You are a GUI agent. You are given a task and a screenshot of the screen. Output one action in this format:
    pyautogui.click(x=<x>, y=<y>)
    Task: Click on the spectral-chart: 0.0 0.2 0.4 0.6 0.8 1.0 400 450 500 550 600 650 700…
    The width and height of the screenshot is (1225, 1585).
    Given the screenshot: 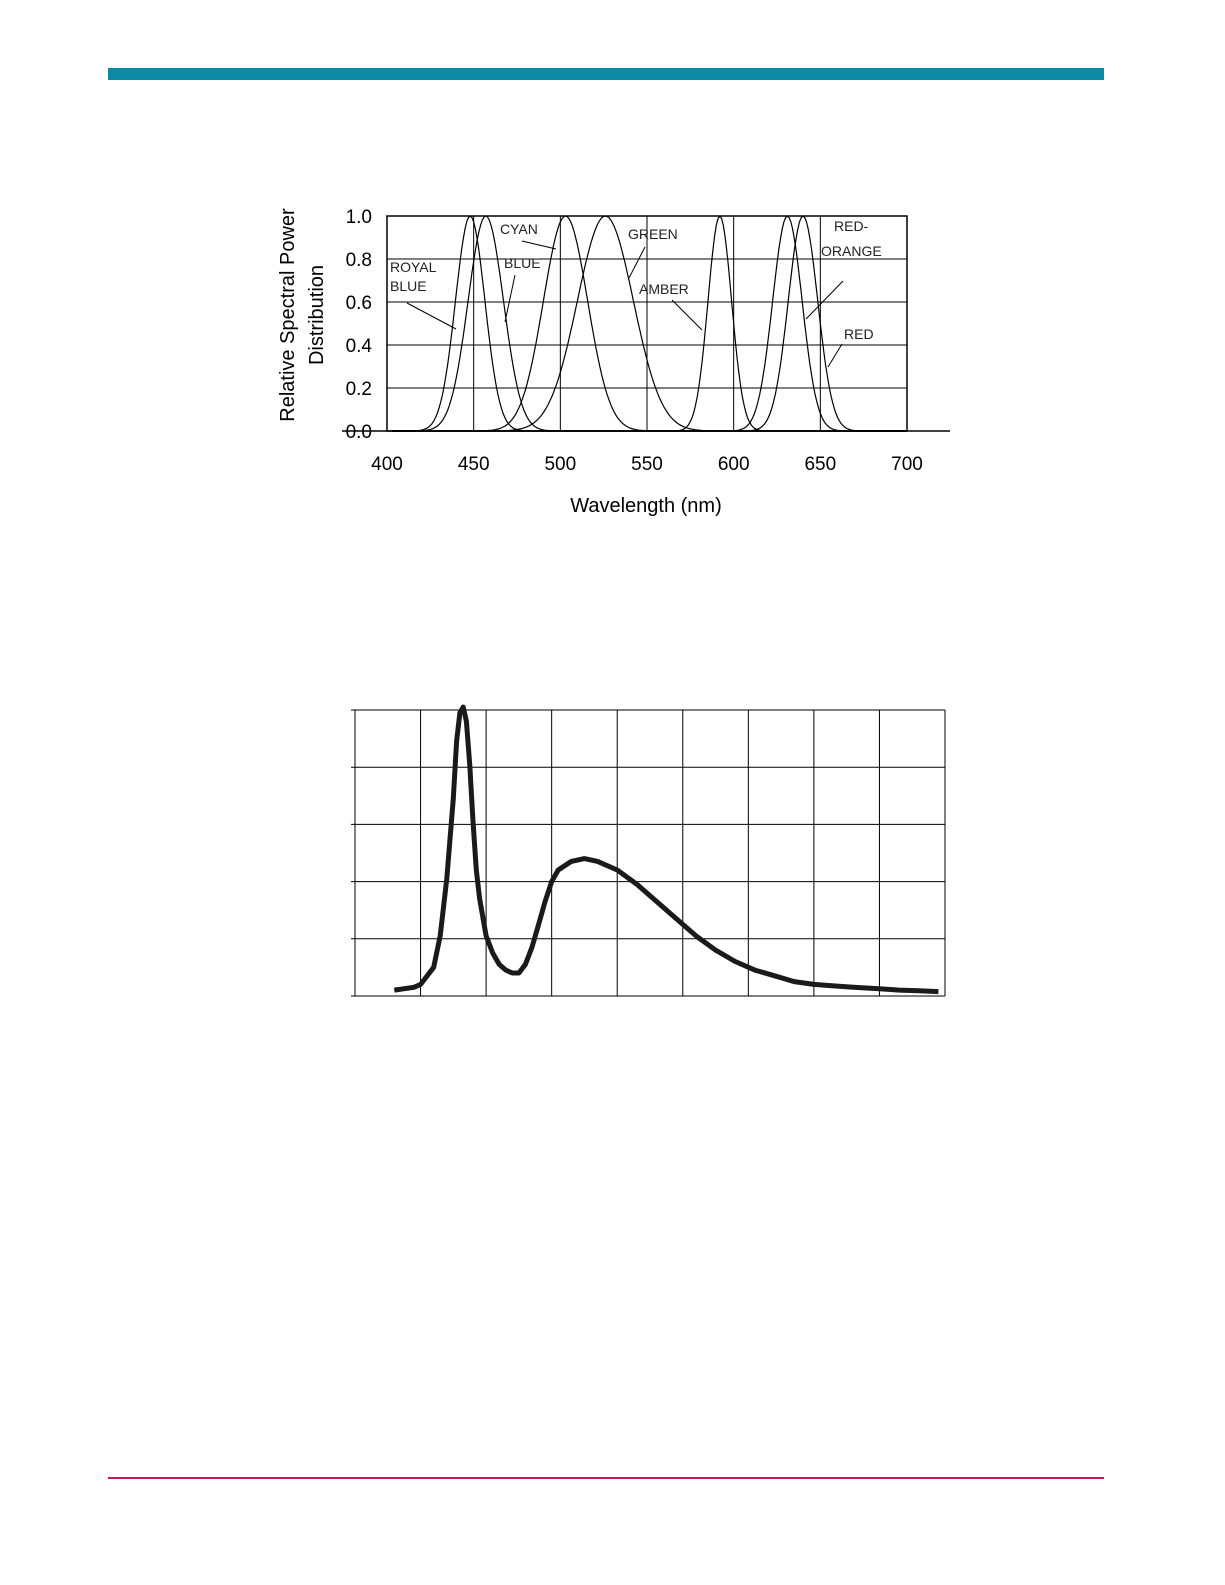 What is the action you would take?
    pyautogui.click(x=613, y=362)
    